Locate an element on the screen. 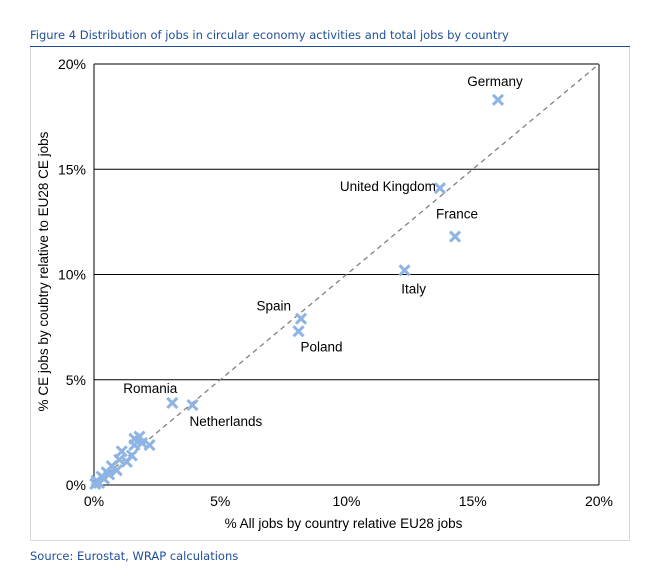 The width and height of the screenshot is (661, 568). annotation-united-kingdom: United Kingdom is located at coordinates (388, 186).